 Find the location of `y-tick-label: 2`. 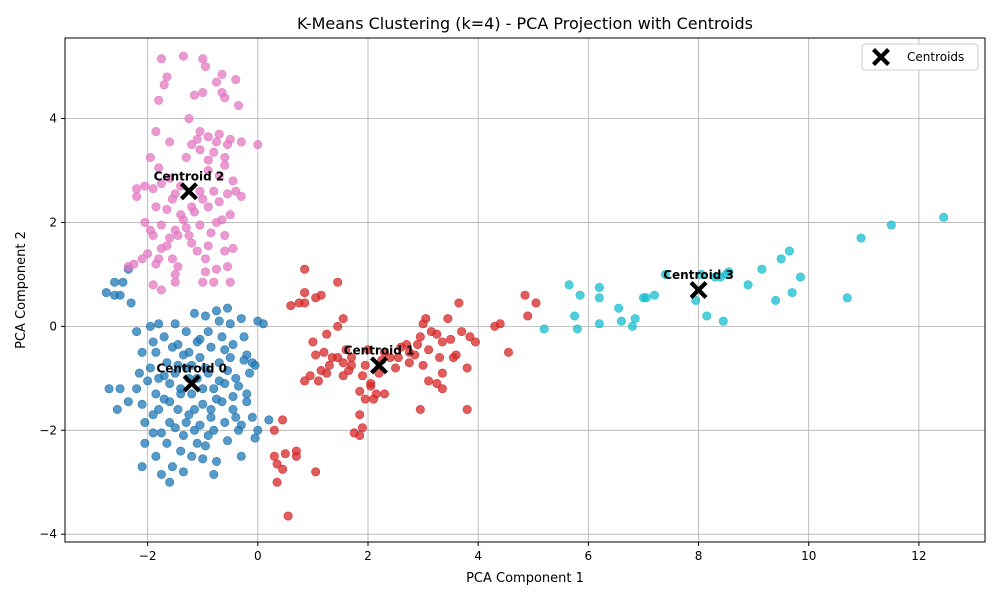

y-tick-label: 2 is located at coordinates (53, 222).